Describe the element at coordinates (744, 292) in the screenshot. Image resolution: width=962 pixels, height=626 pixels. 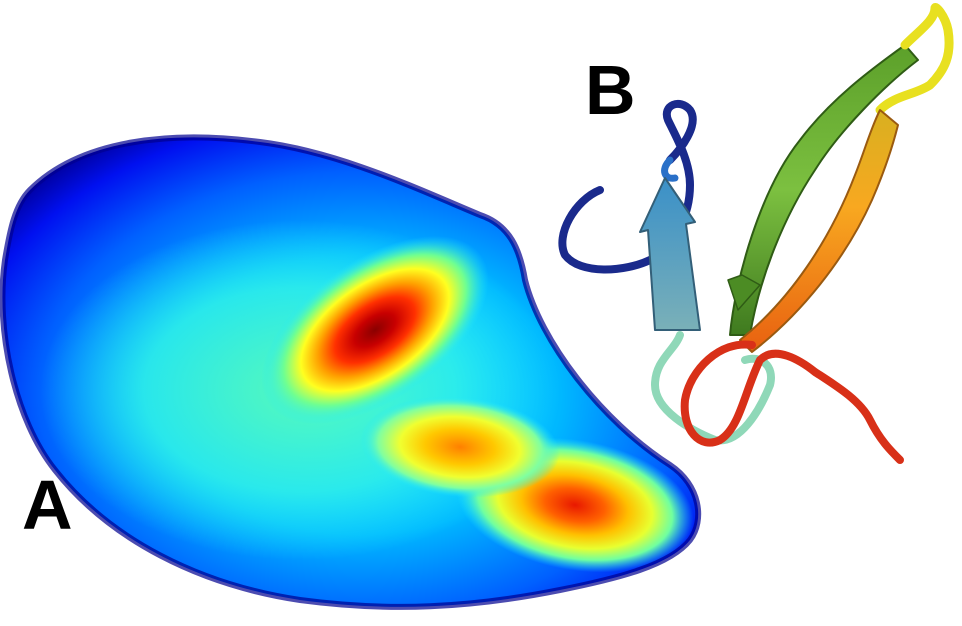
I see `strand-2-arrowhead` at that location.